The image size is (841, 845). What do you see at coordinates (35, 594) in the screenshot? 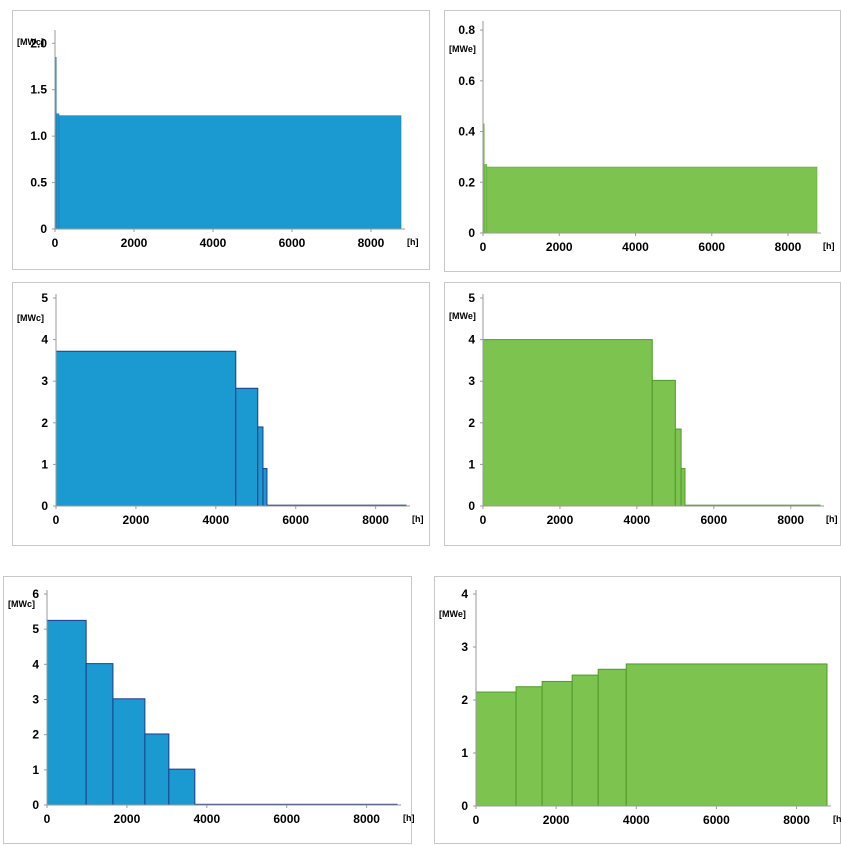
I see `chart-5-ytick-label-7: 6` at bounding box center [35, 594].